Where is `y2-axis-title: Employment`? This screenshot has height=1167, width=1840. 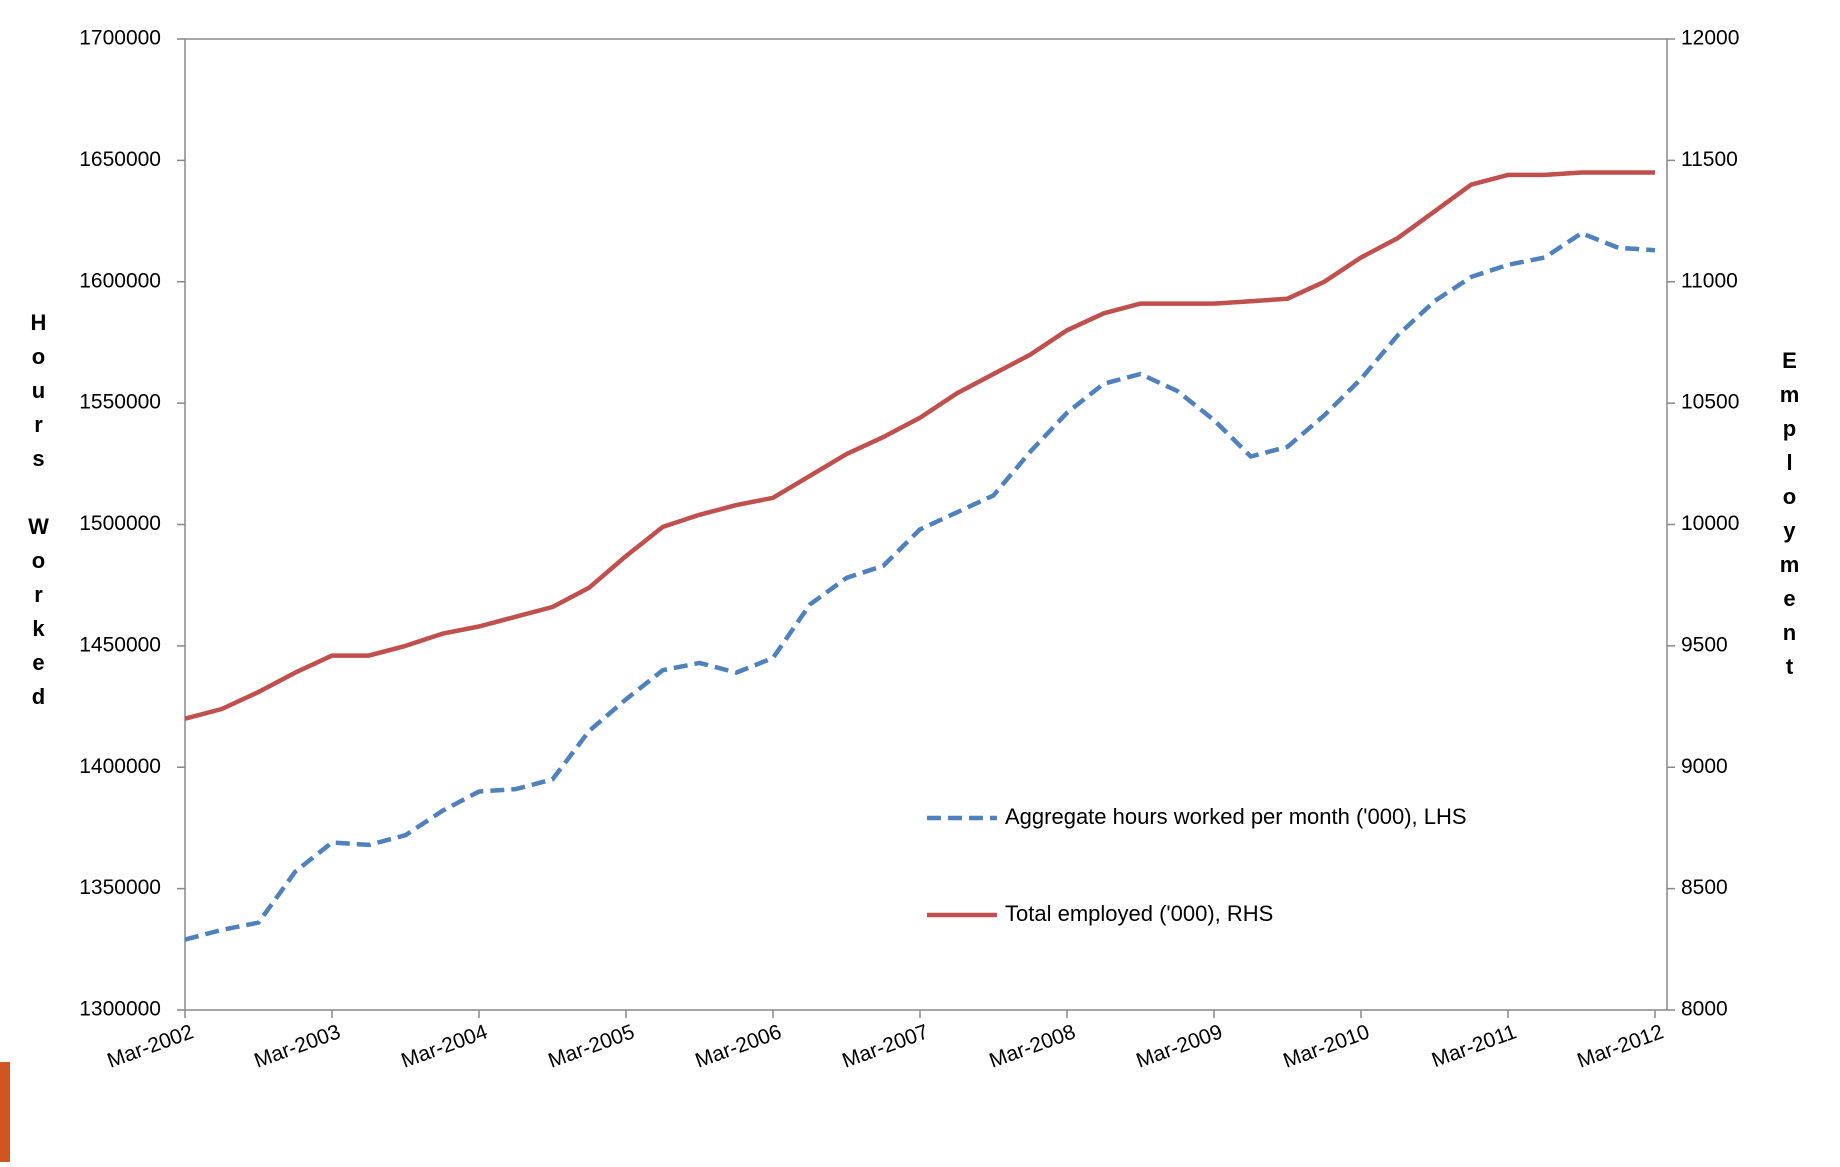
y2-axis-title: Employment is located at coordinates (1789, 518).